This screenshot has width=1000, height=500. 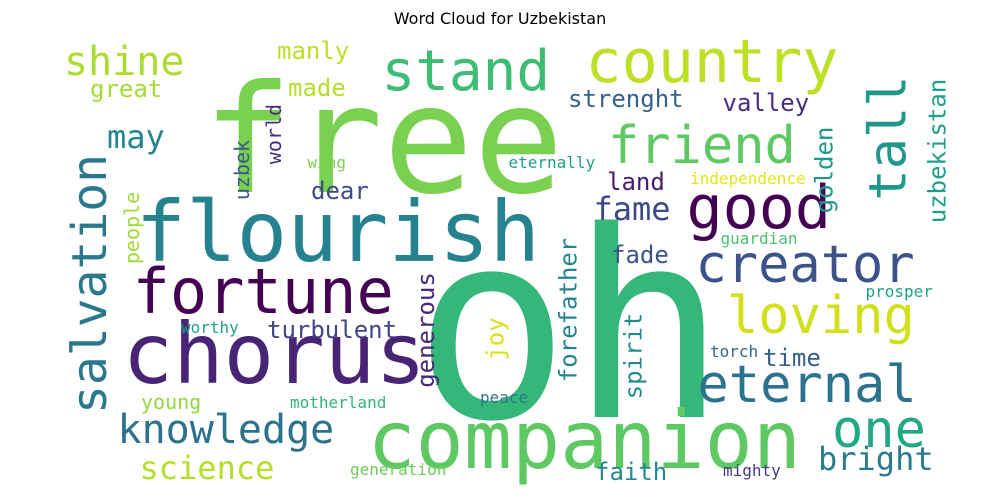 What do you see at coordinates (425, 330) in the screenshot?
I see `word-generous: generous` at bounding box center [425, 330].